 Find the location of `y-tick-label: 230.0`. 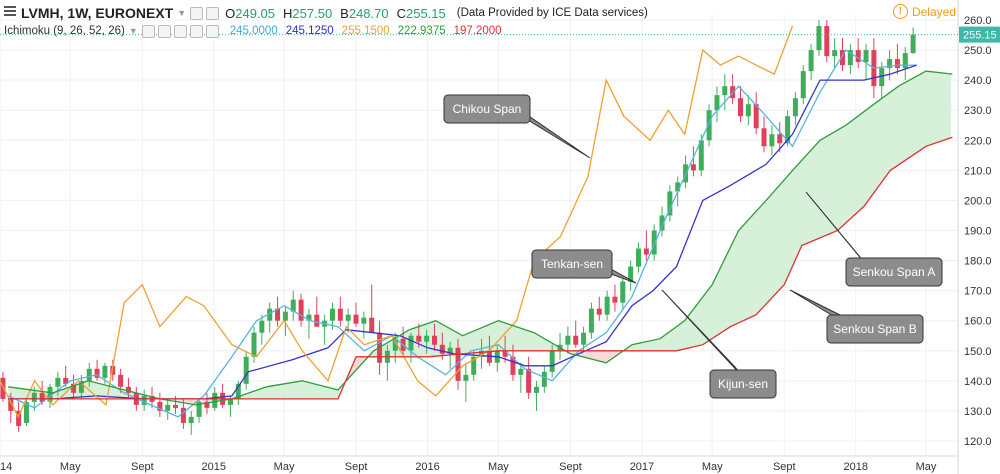

y-tick-label: 230.0 is located at coordinates (978, 111).